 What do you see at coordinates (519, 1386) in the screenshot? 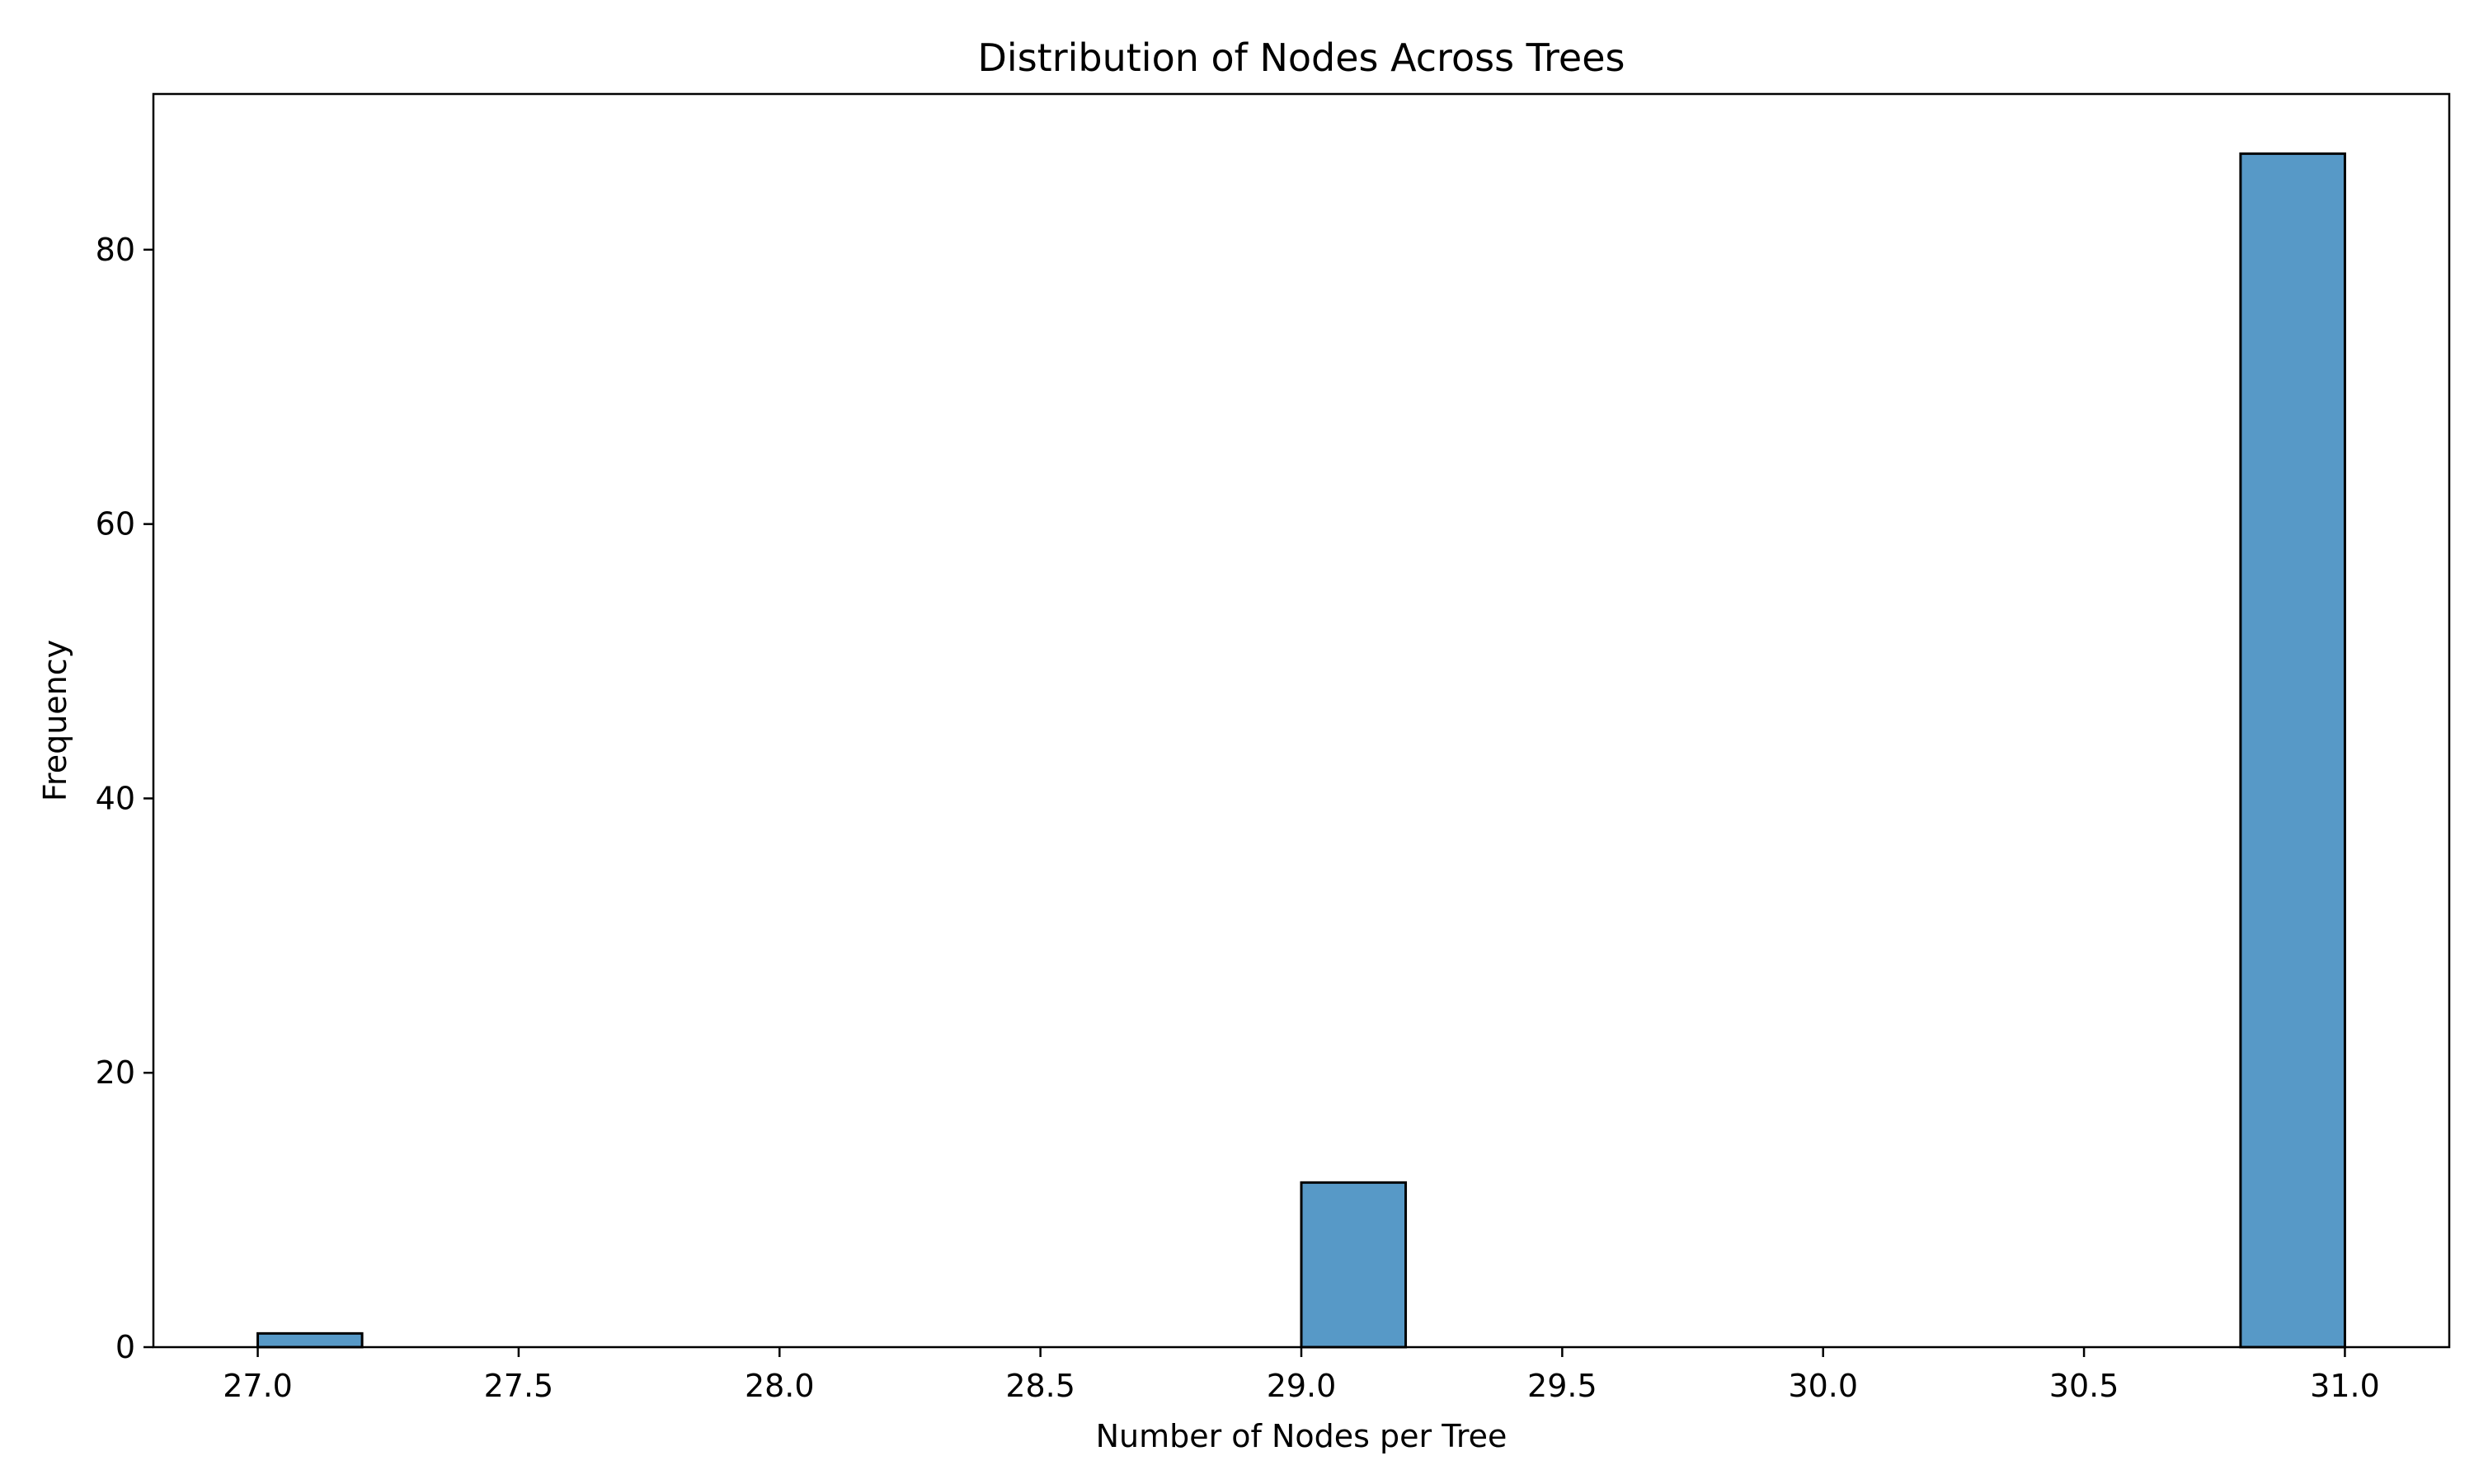
I see `x-tick-label: 27.5` at bounding box center [519, 1386].